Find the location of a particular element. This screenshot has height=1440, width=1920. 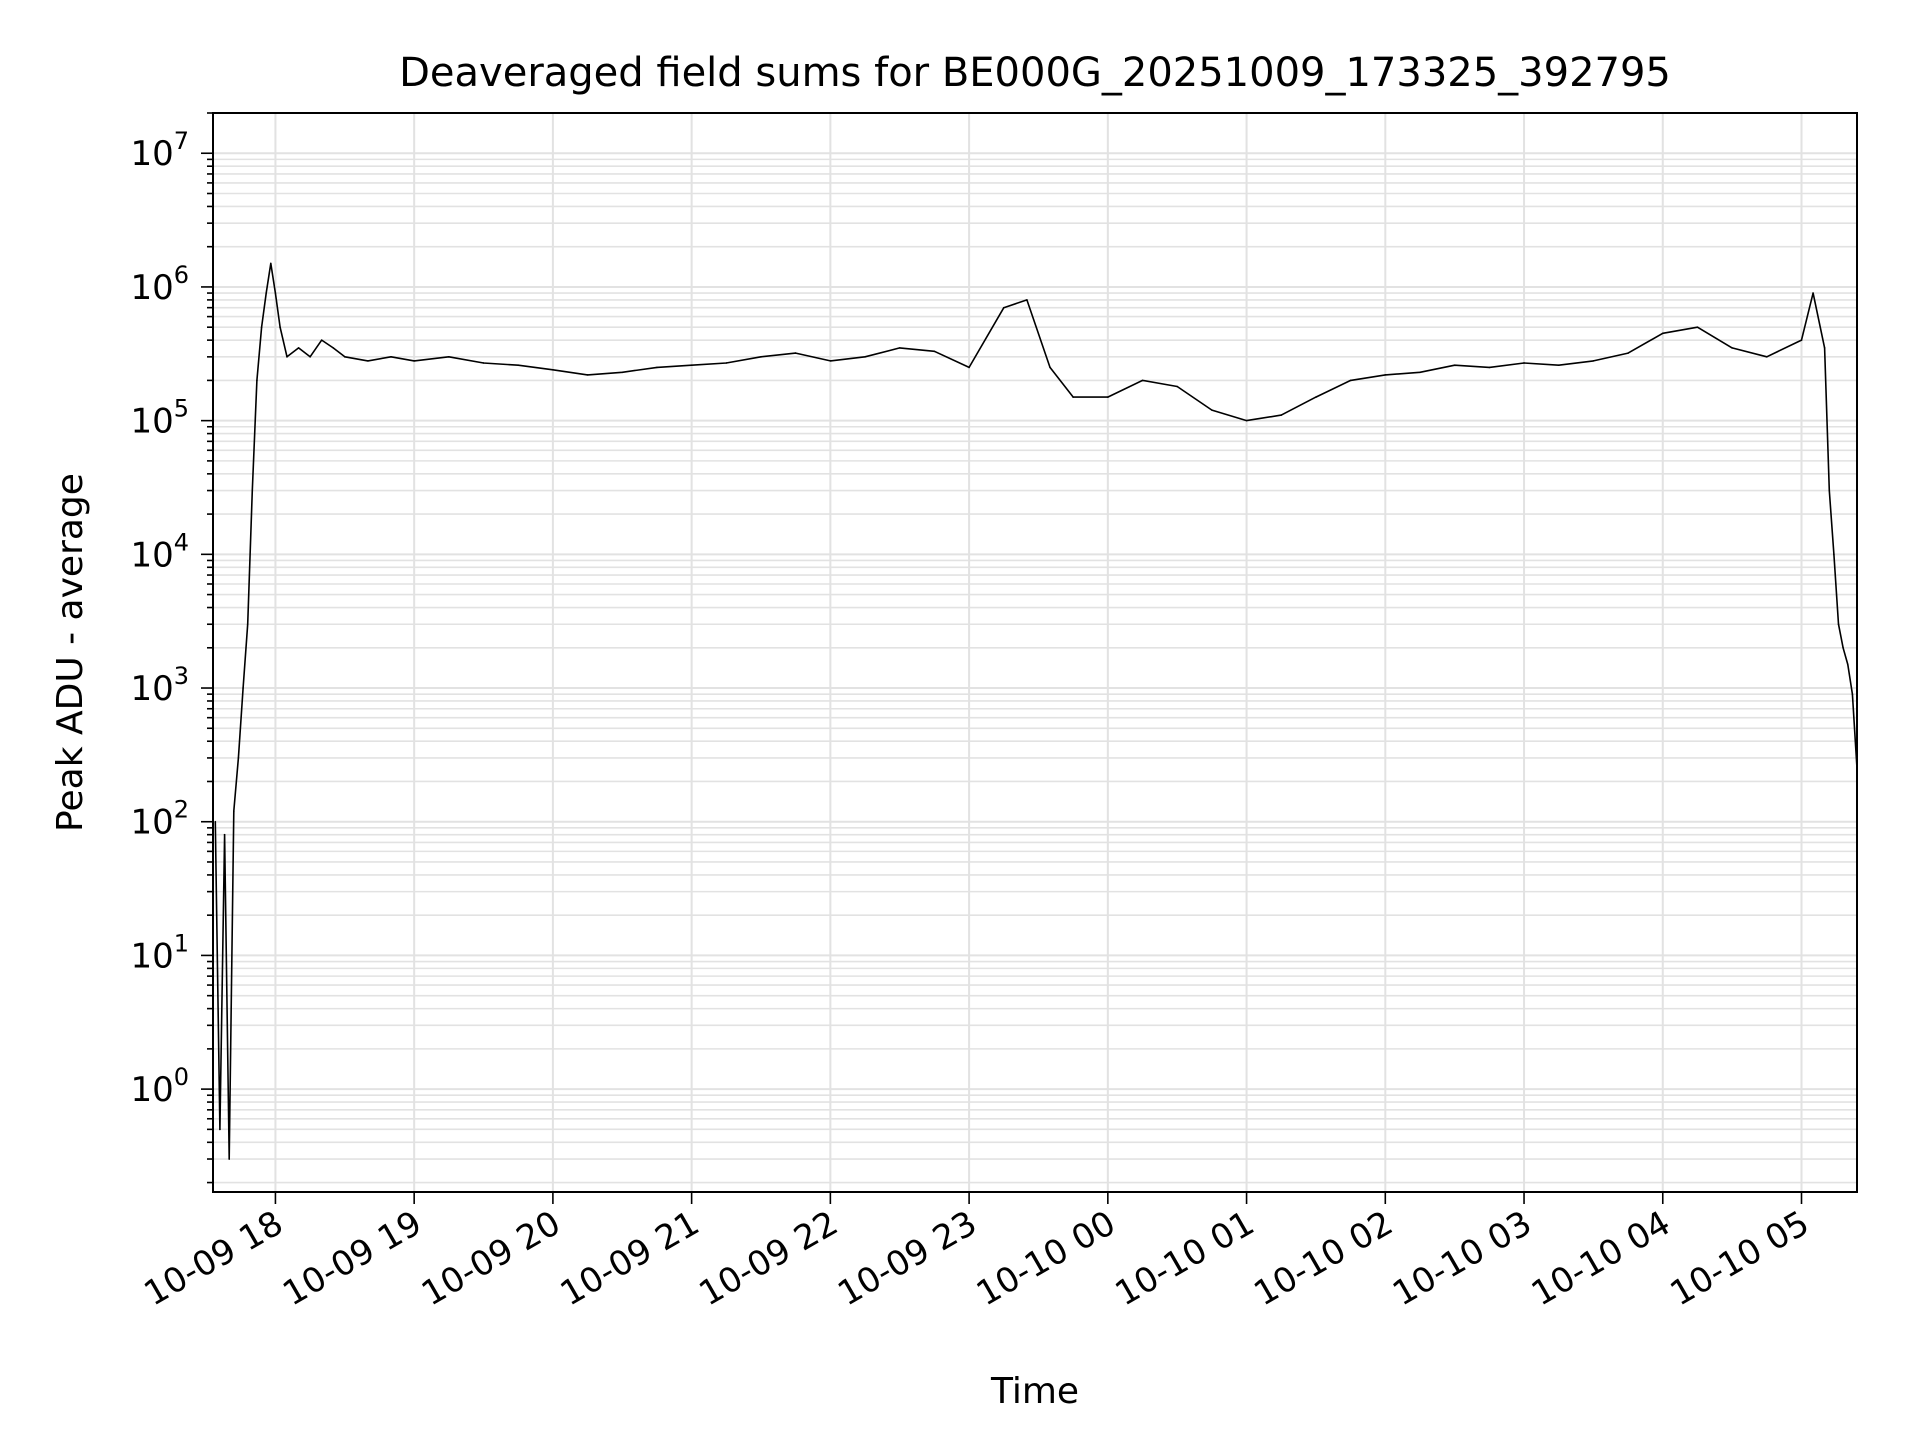

y-tick-label: 10⁷ is located at coordinates (159, 150).